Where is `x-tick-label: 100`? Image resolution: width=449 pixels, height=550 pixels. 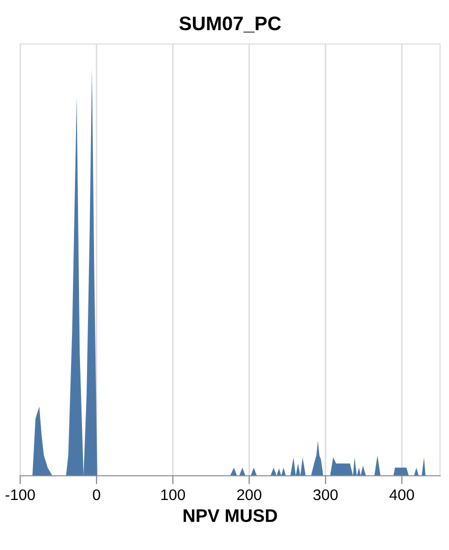 x-tick-label: 100 is located at coordinates (173, 494).